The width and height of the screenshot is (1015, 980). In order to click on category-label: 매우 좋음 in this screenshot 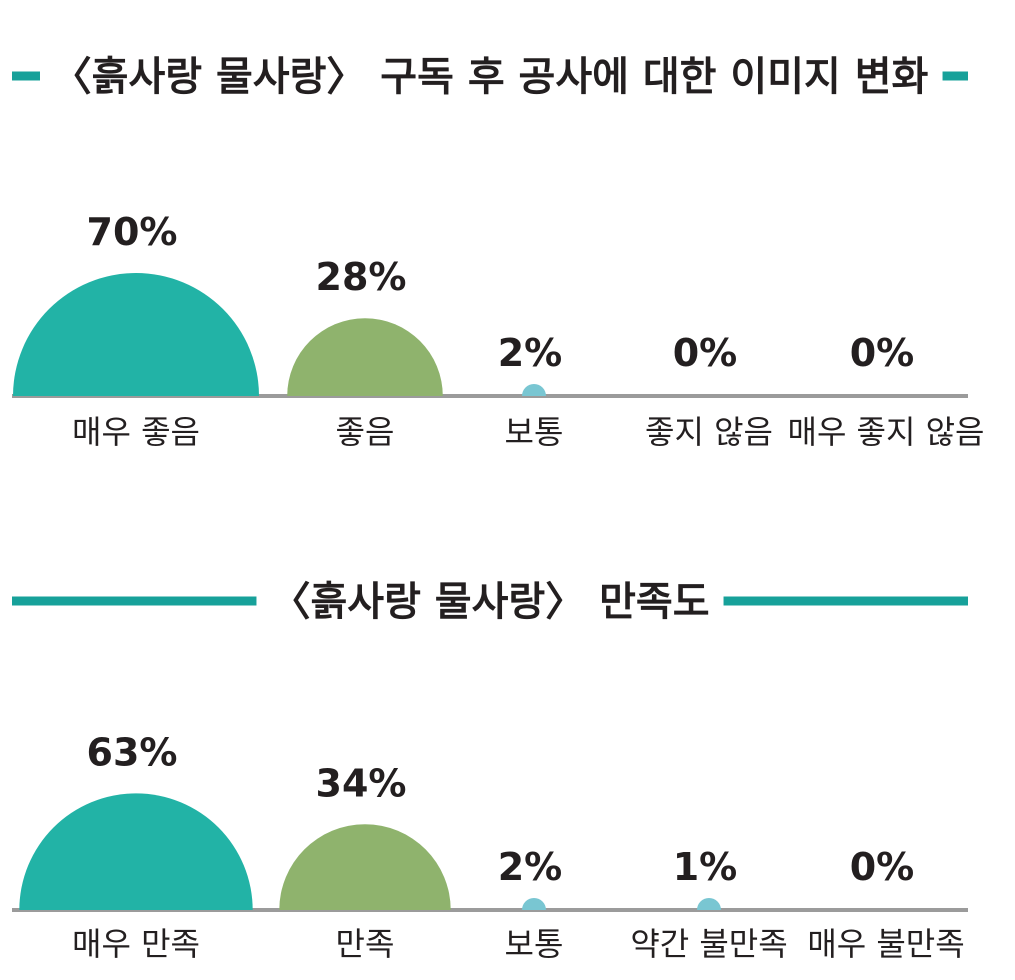, I will do `click(136, 432)`.